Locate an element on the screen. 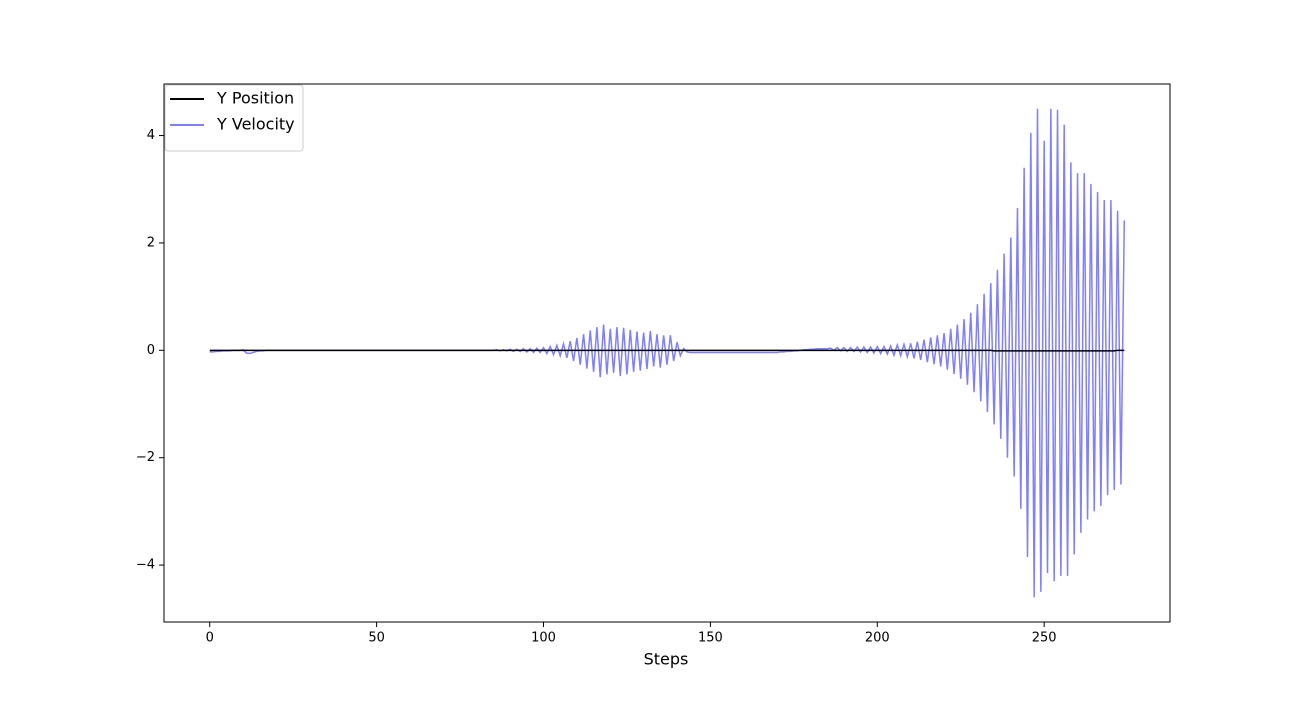  legend: Y Position Y Velocity is located at coordinates (234, 118).